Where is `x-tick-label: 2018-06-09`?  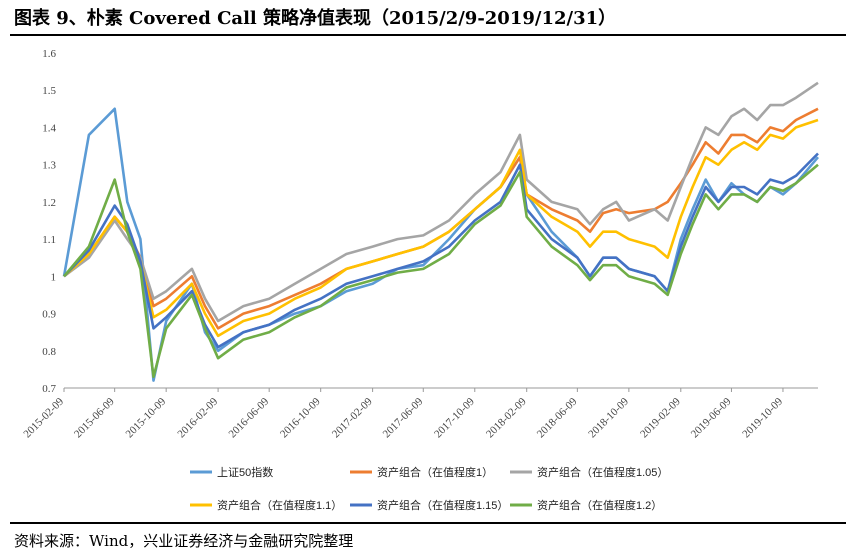
x-tick-label: 2018-06-09 is located at coordinates (557, 417).